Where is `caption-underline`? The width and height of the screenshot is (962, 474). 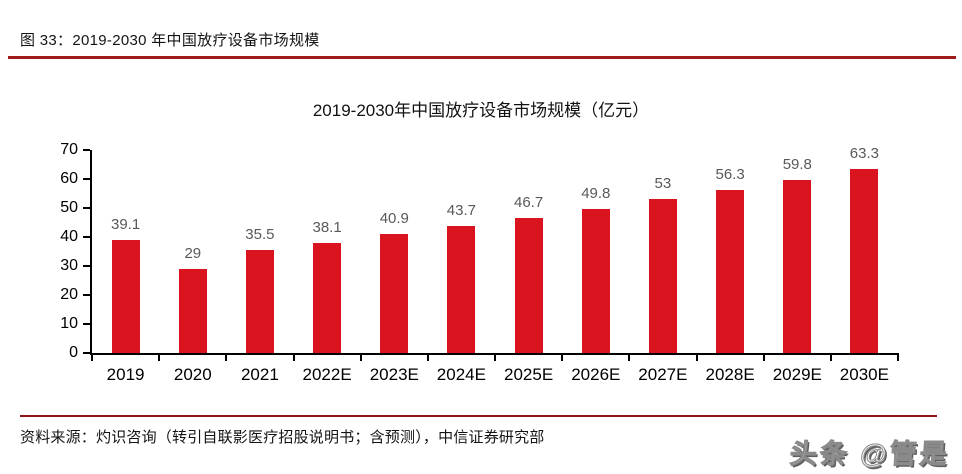
caption-underline is located at coordinates (482, 57).